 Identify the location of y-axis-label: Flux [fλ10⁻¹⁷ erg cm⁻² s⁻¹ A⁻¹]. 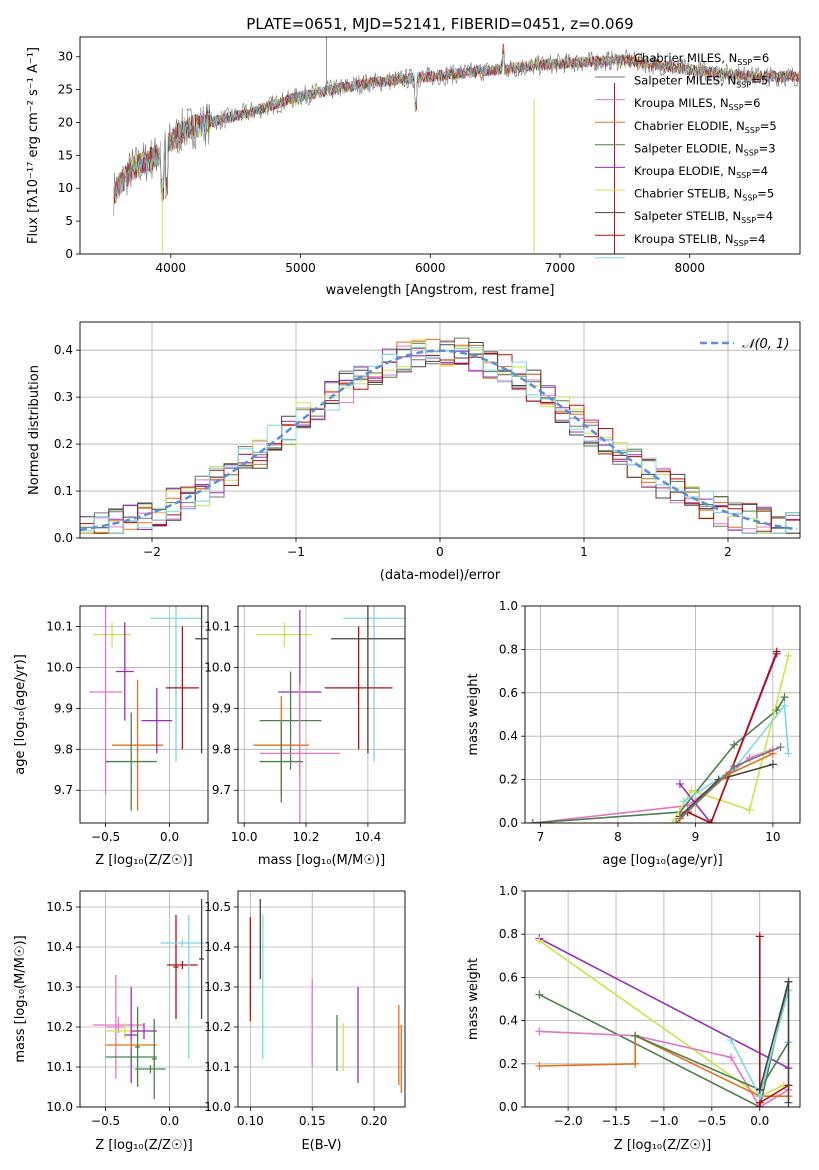
(33, 145).